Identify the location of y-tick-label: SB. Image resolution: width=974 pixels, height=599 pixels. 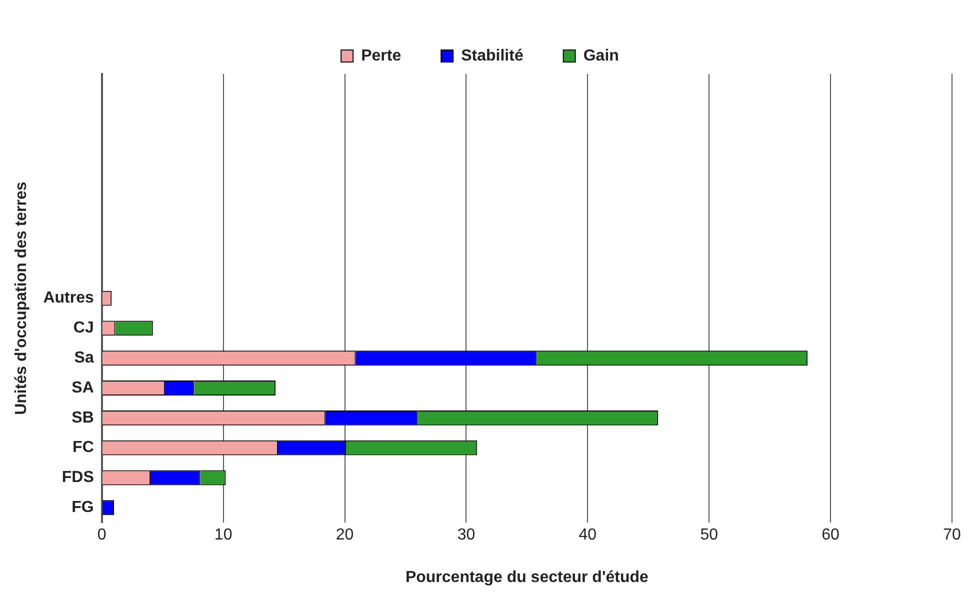
(83, 417).